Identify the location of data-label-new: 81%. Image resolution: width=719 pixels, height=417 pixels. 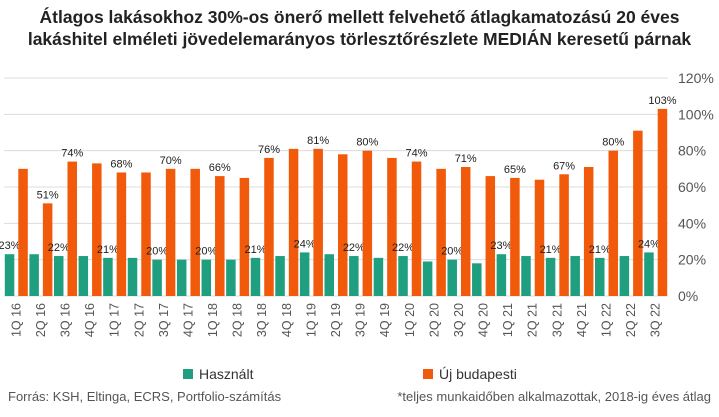
(318, 141).